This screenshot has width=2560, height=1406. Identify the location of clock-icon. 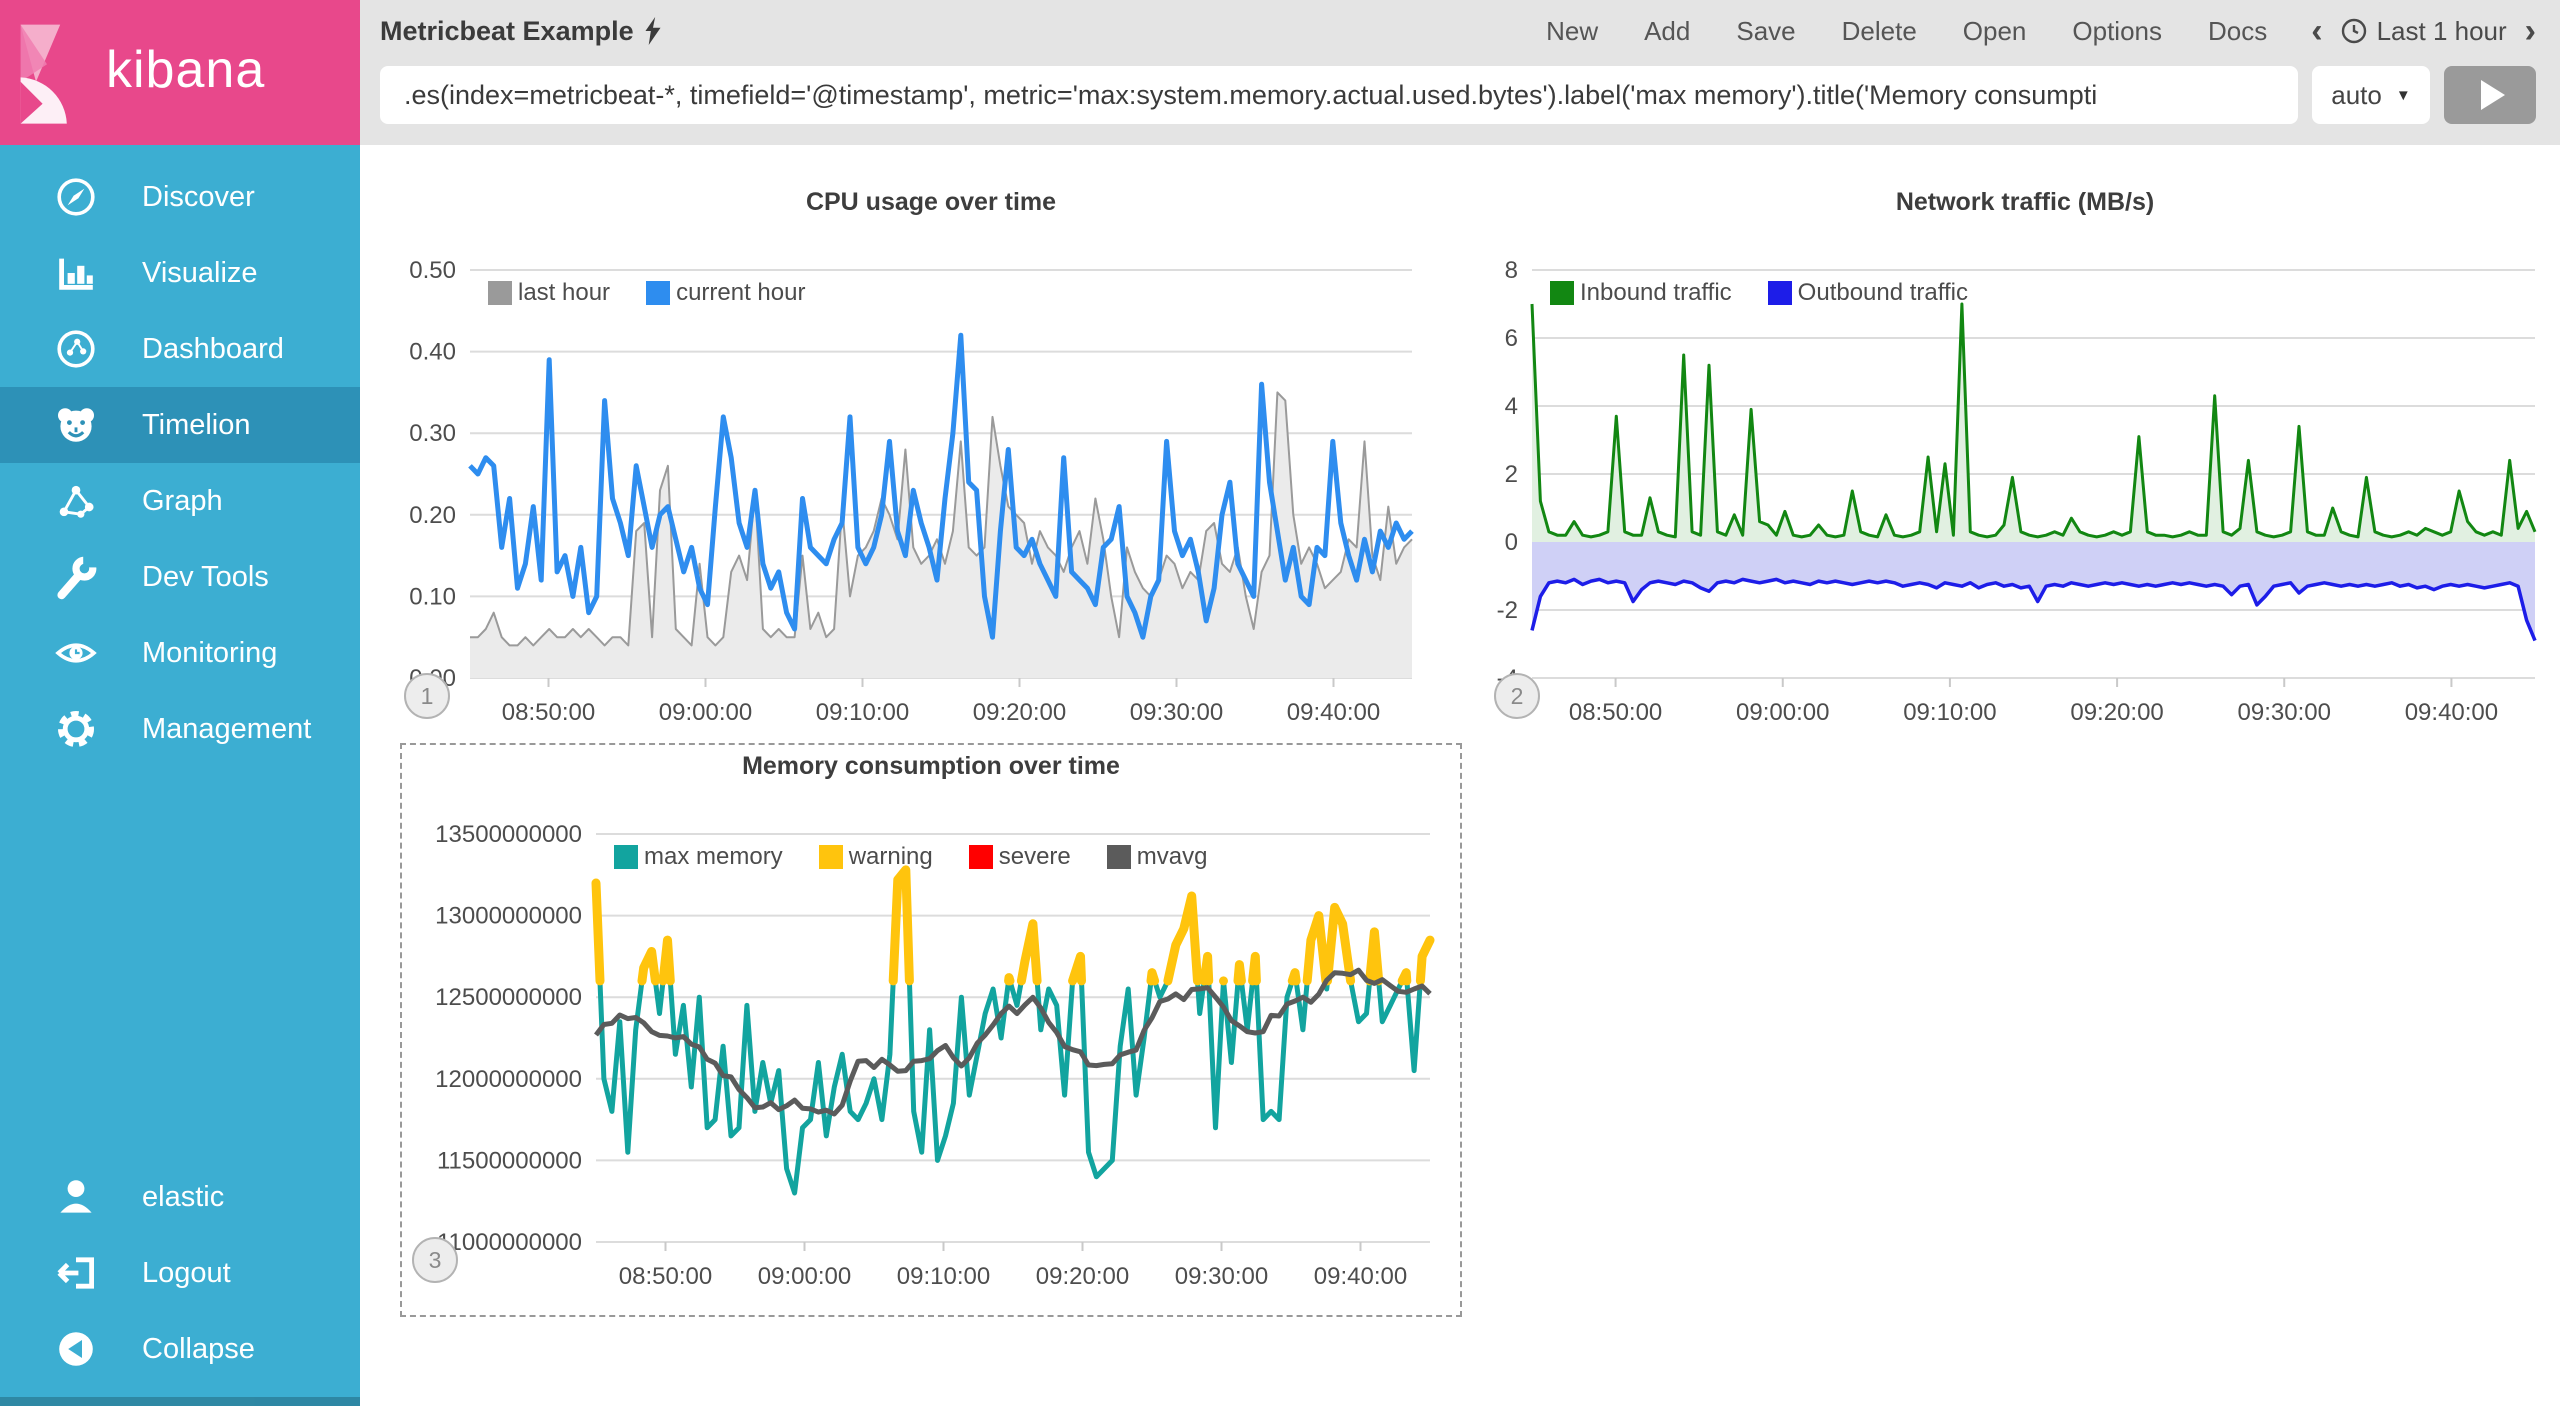
(2353, 31).